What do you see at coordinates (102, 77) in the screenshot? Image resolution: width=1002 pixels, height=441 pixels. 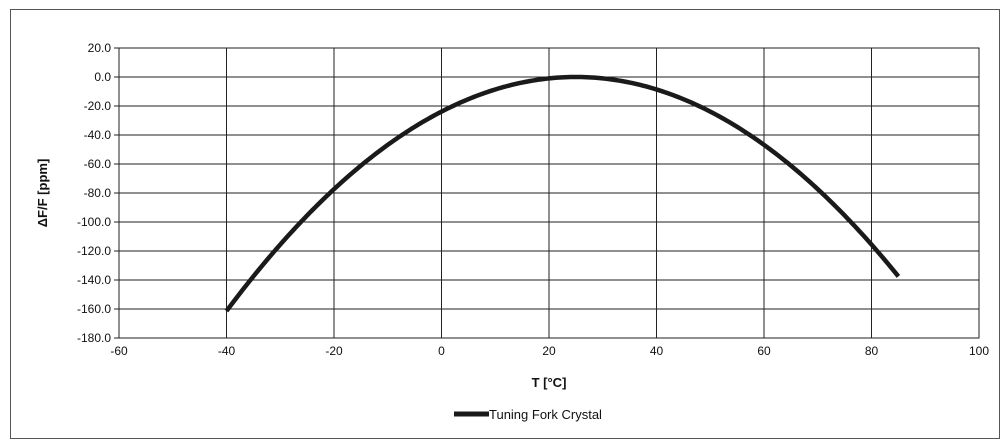 I see `y-tick-label: 0.0` at bounding box center [102, 77].